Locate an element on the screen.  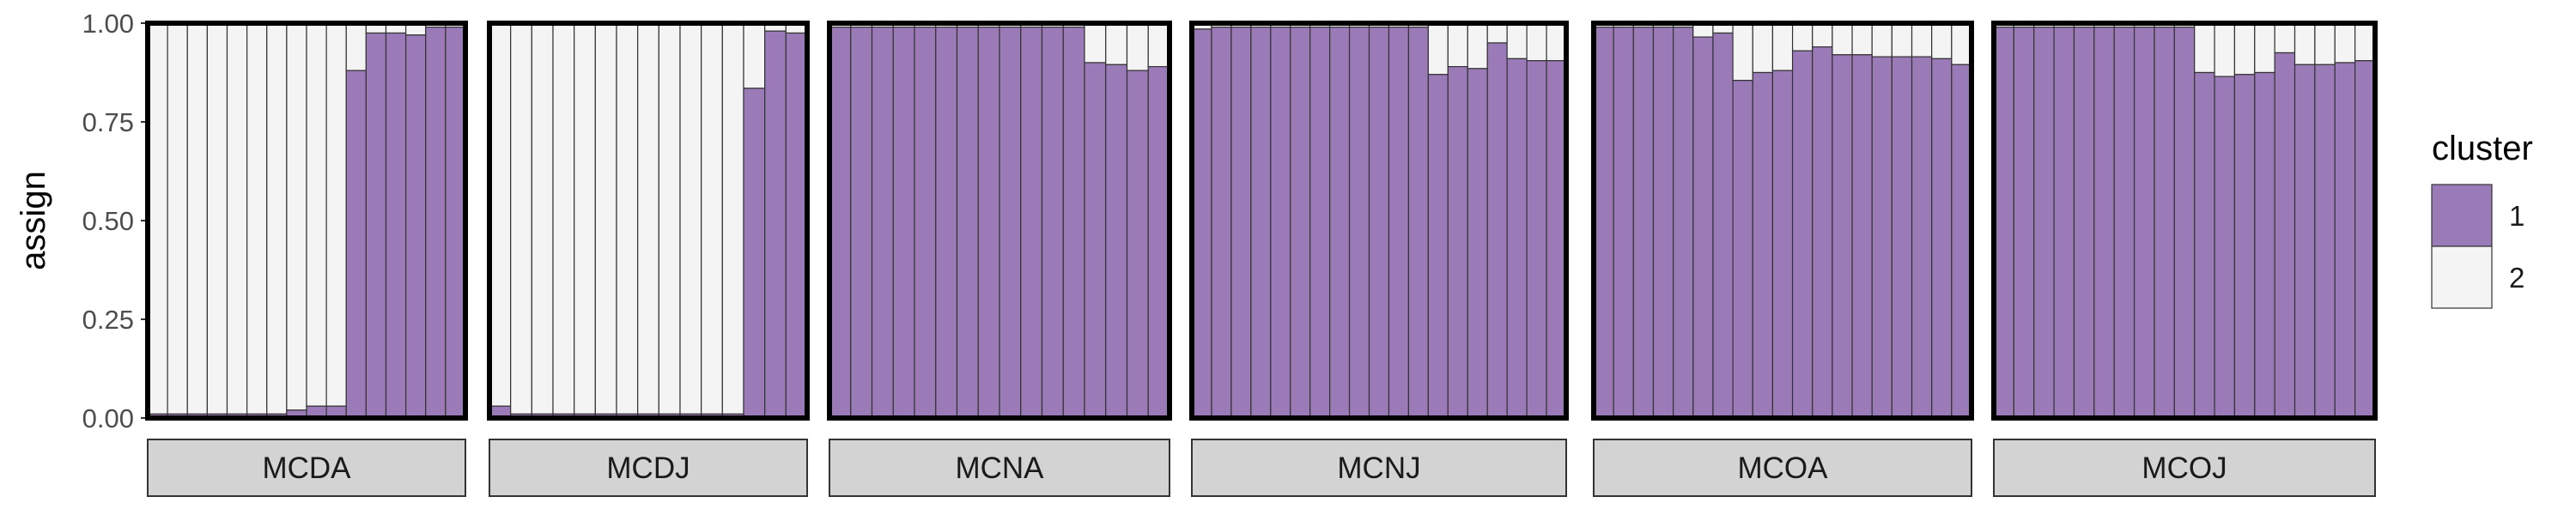
legend: cluster 1 2 is located at coordinates (2482, 219).